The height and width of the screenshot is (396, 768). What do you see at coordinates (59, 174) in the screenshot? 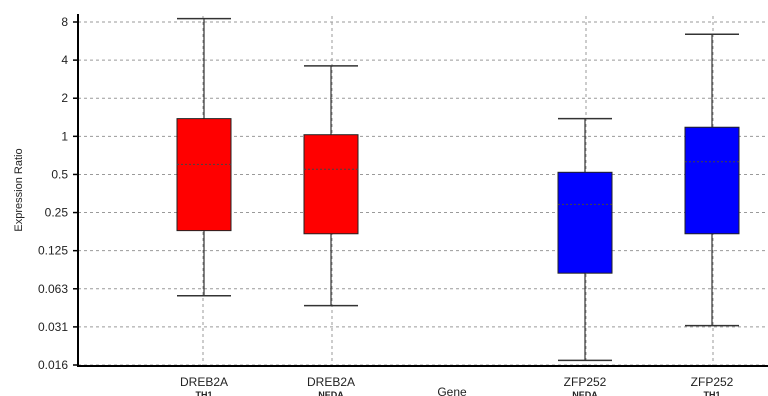
I see `y-tick-label: 0.5` at bounding box center [59, 174].